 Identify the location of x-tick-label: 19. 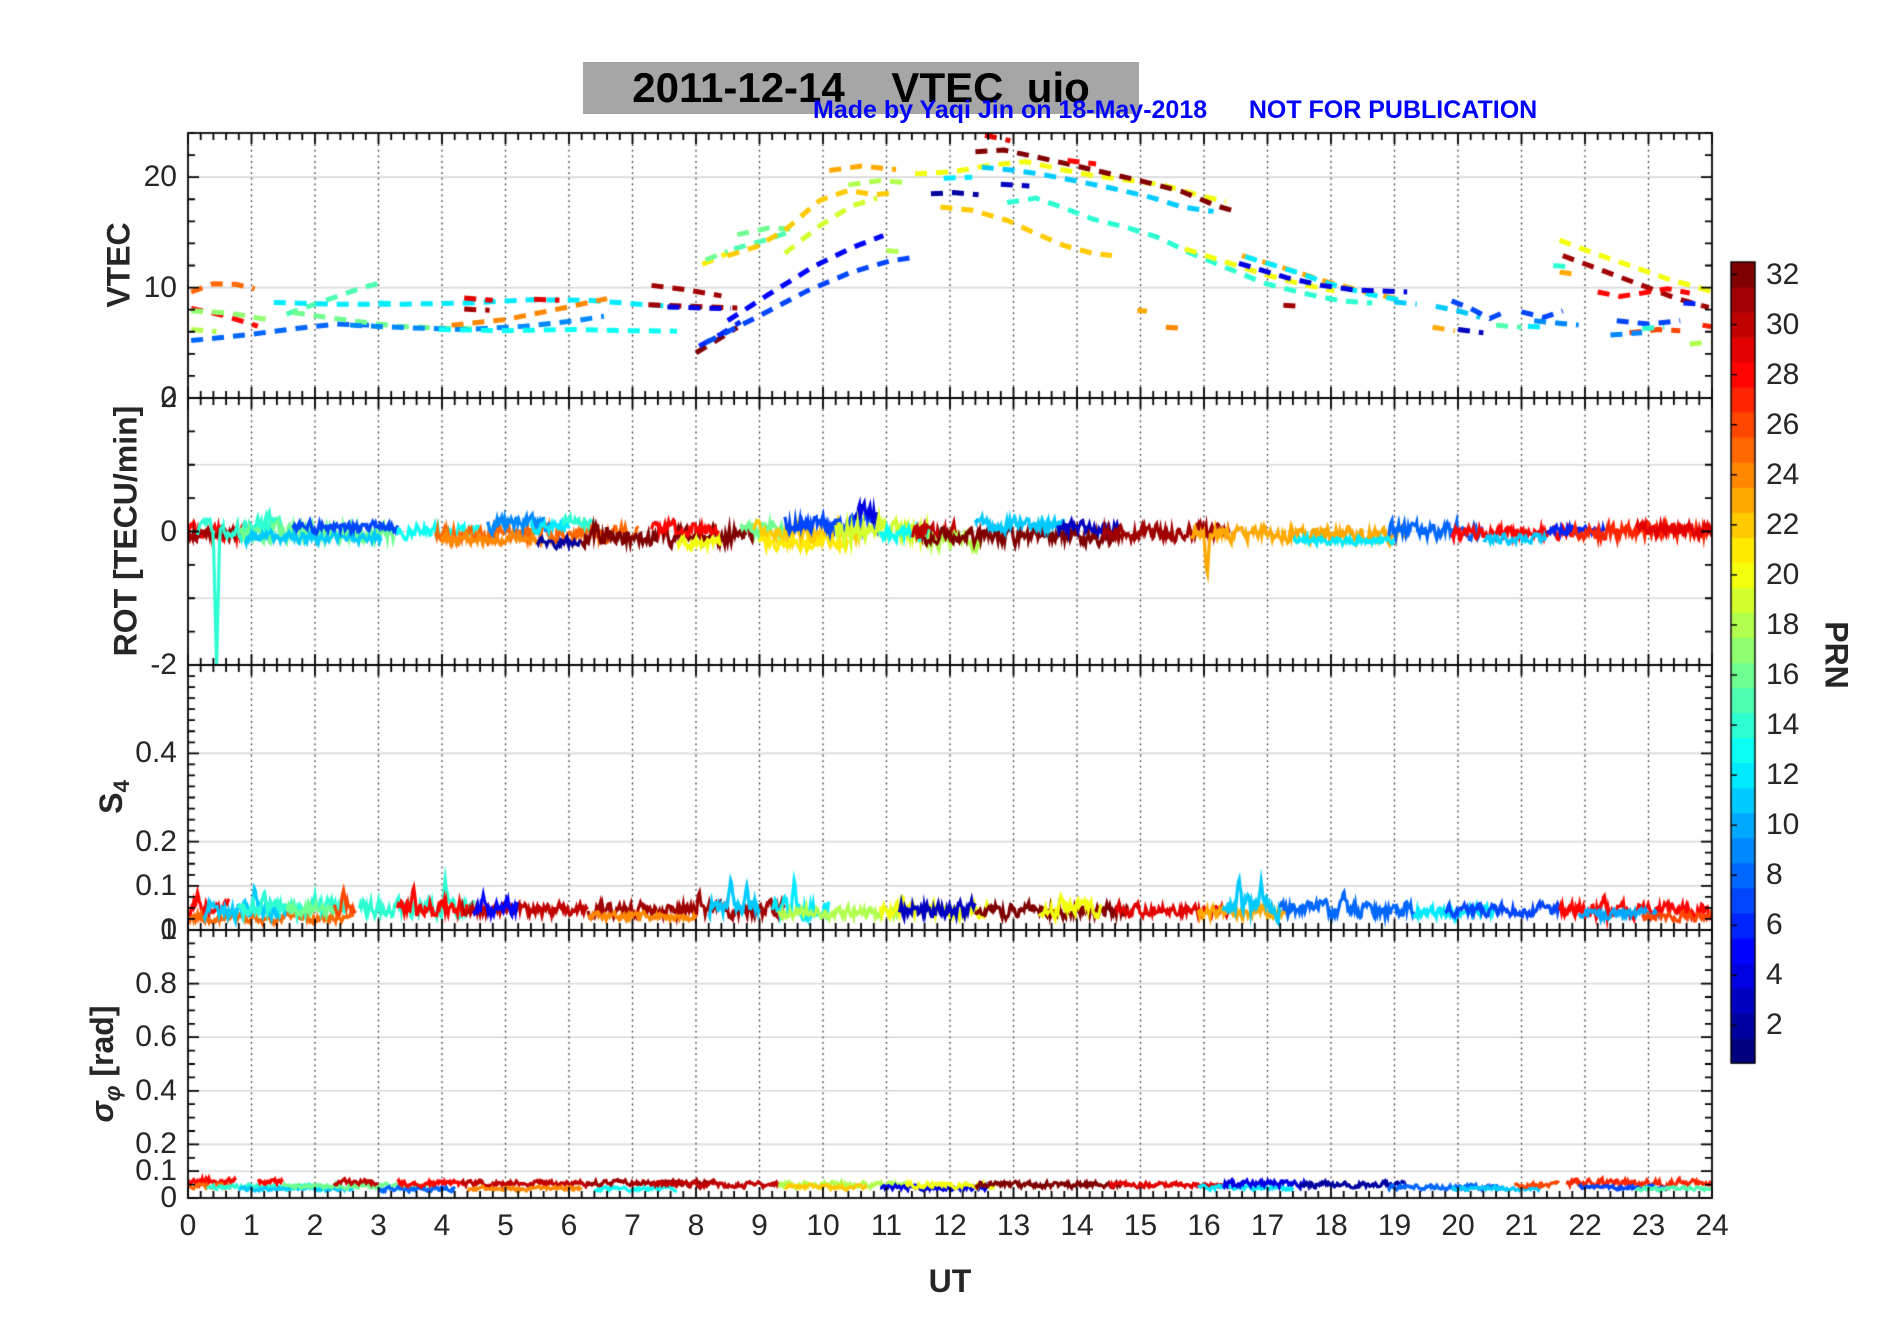
(1394, 1225).